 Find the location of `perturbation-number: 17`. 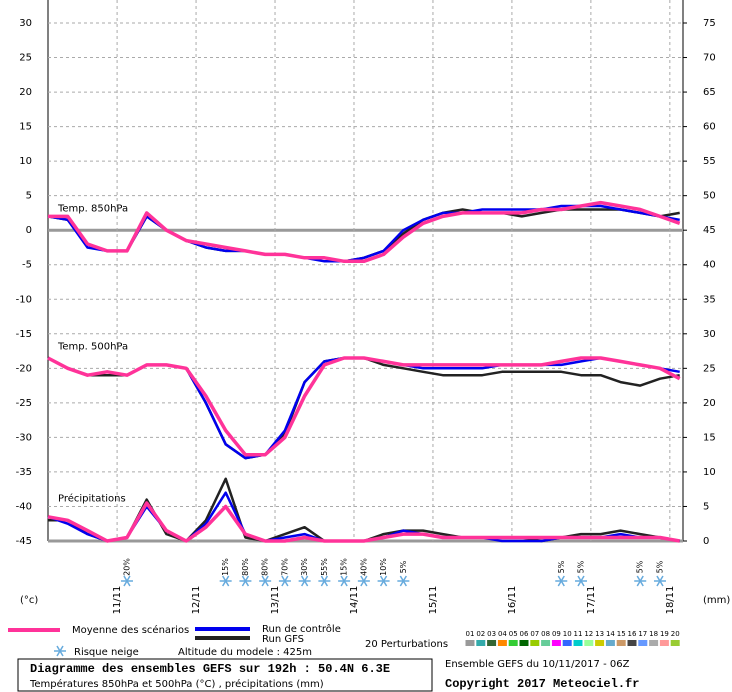

perturbation-number: 17 is located at coordinates (642, 634).